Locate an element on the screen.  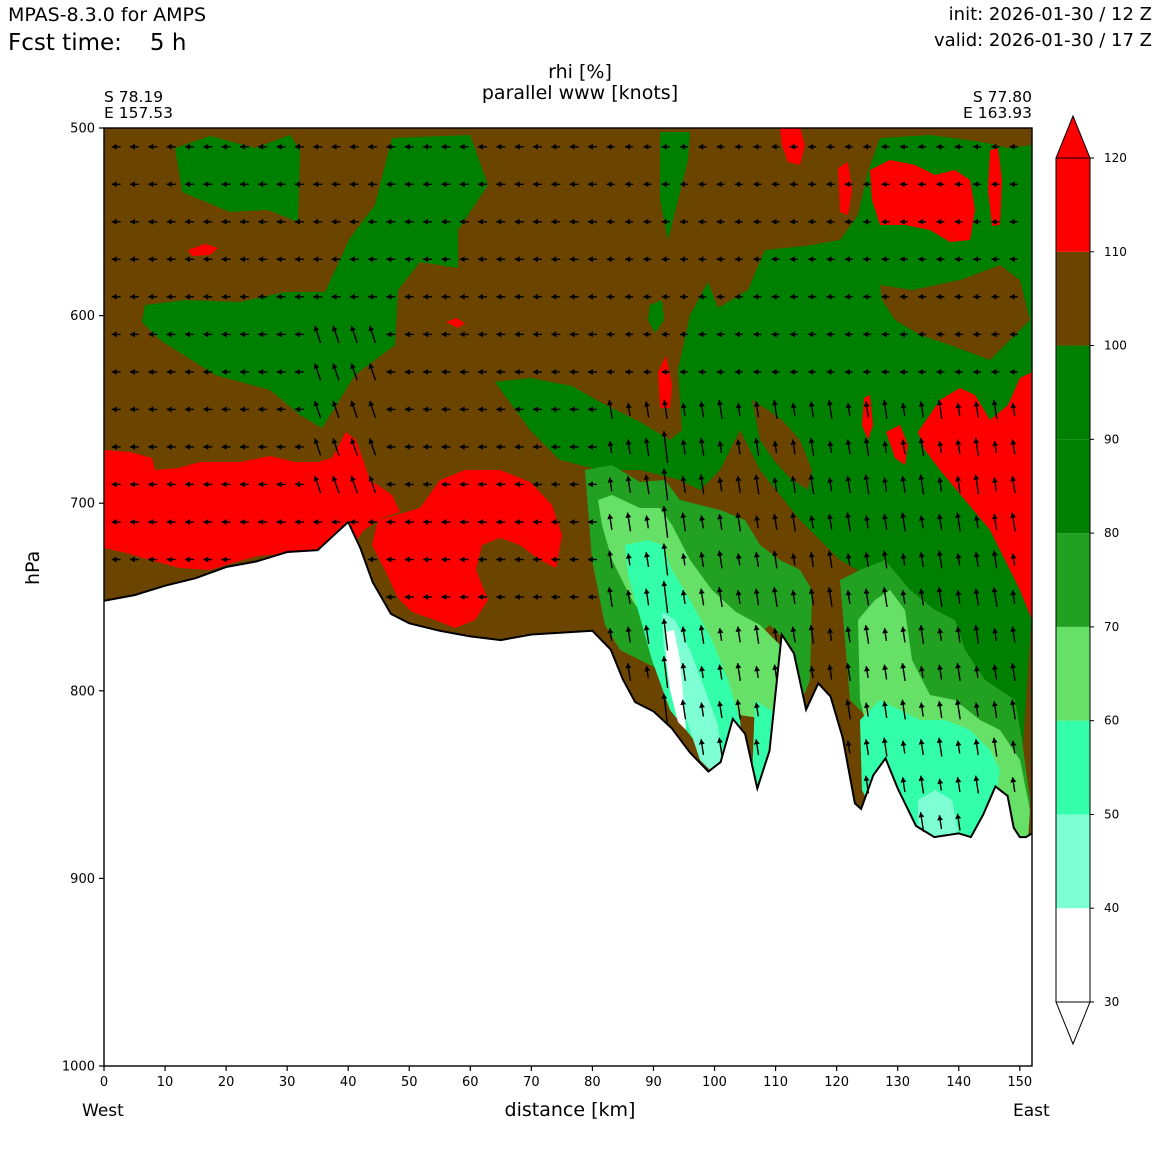
y-tick-label: 900 is located at coordinates (82, 879).